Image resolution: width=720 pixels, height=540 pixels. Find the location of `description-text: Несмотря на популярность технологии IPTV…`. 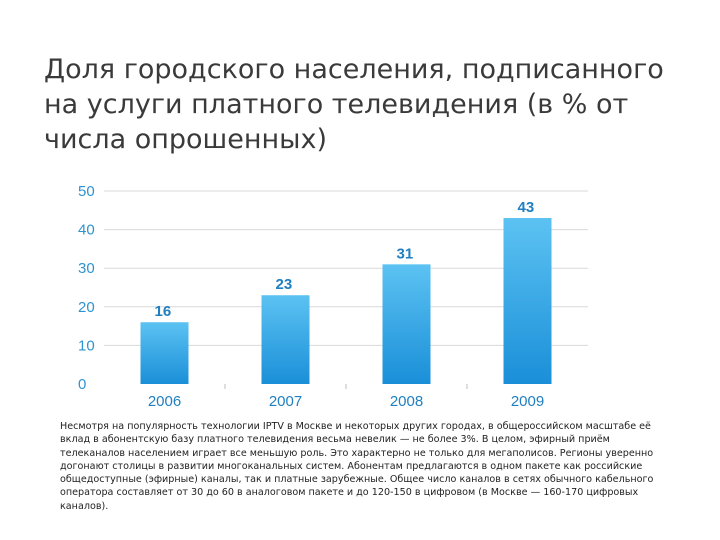

description-text: Несмотря на популярность технологии IPTV… is located at coordinates (357, 466).